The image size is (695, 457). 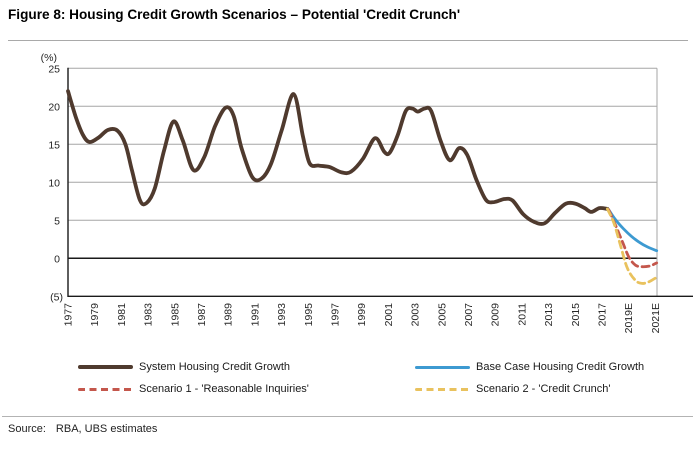 What do you see at coordinates (105, 367) in the screenshot?
I see `legend-line-brown-solid` at bounding box center [105, 367].